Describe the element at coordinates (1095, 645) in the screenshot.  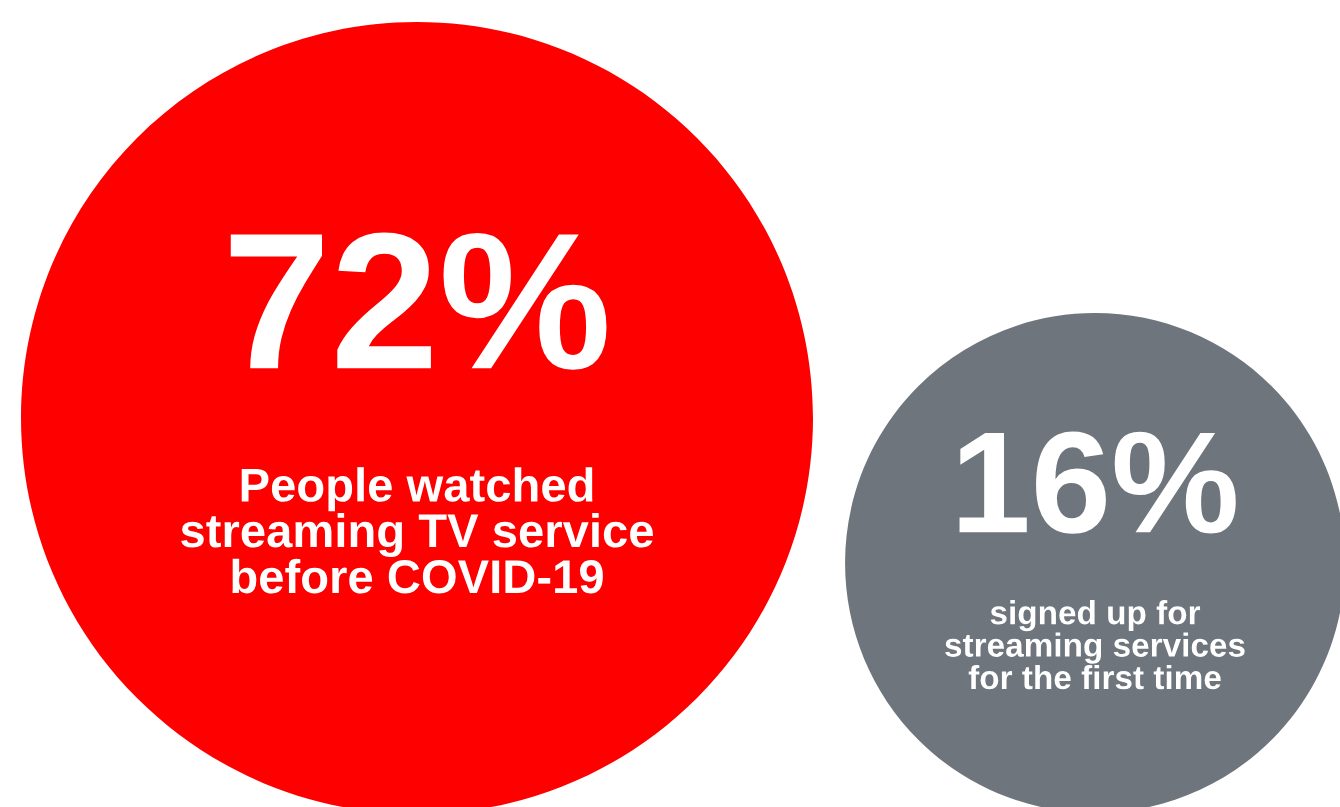
I see `category-label: signed up for streaming services for the first time` at that location.